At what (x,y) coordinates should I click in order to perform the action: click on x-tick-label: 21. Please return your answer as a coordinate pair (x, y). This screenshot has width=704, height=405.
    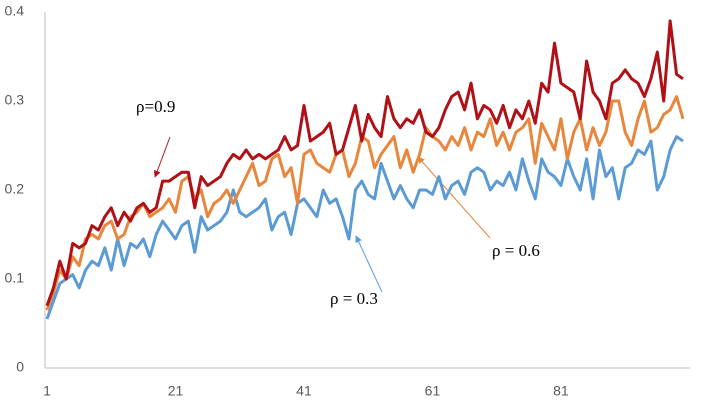
    Looking at the image, I should click on (176, 391).